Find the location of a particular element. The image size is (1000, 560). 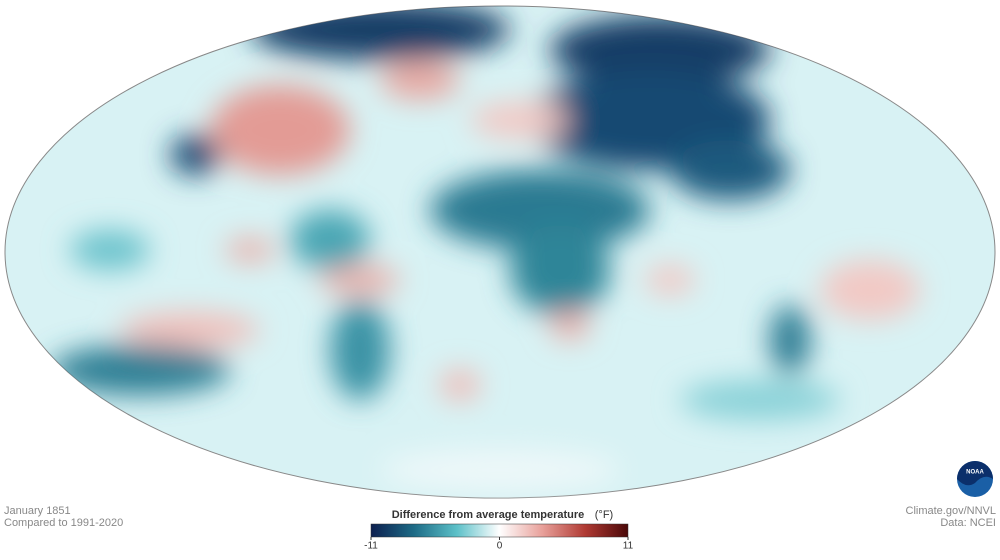

legend-unit: (°F) is located at coordinates (604, 515).